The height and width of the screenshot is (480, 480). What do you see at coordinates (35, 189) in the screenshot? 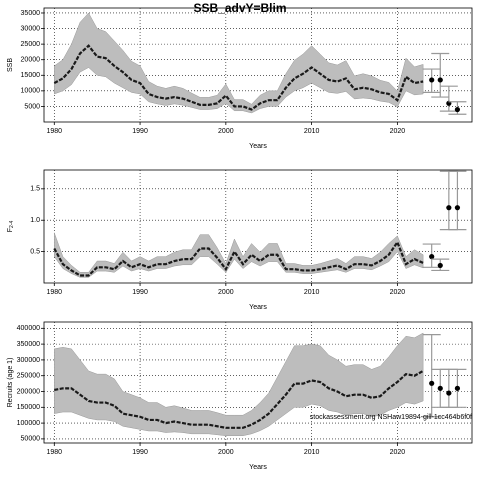
I see `y-tick-label: 1.5` at bounding box center [35, 189].